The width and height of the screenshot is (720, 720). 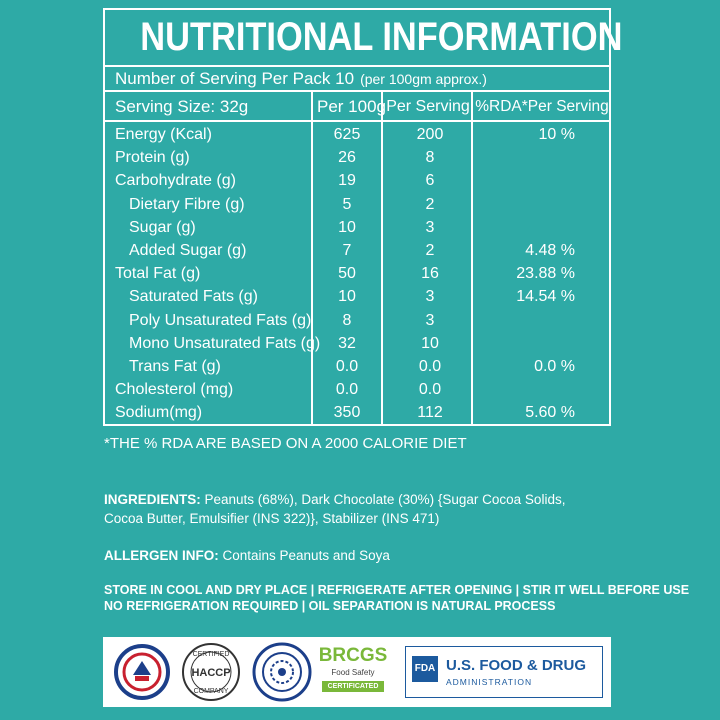 What do you see at coordinates (347, 158) in the screenshot?
I see `per-100g-value: 26` at bounding box center [347, 158].